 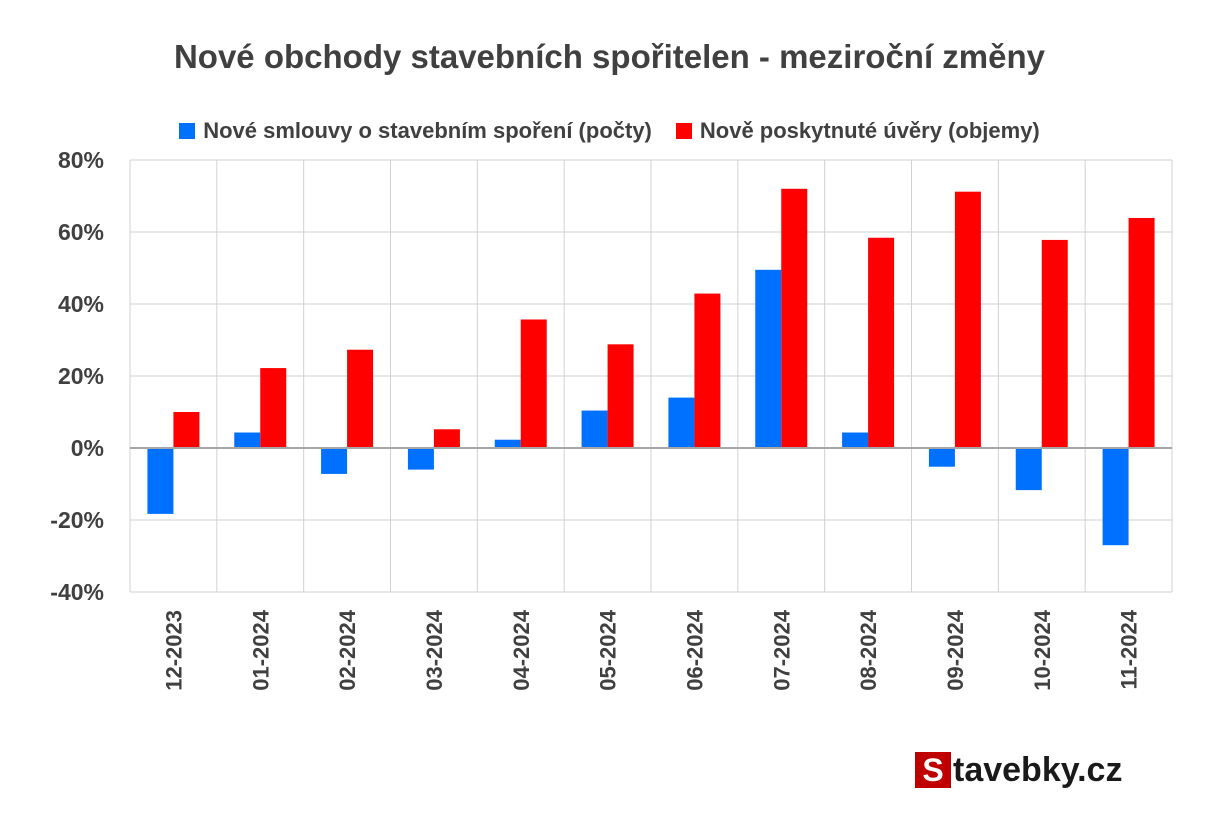 I want to click on x-tick-label: 09-2024, so click(x=955, y=650).